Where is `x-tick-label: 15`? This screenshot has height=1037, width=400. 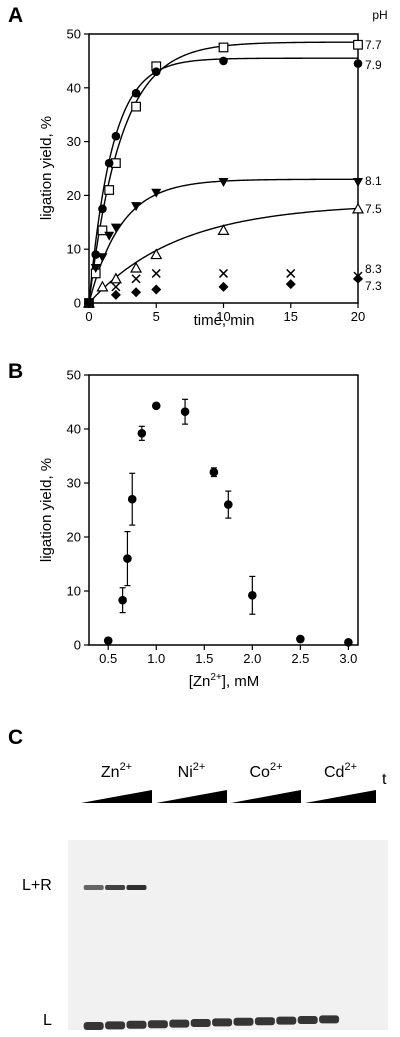 x-tick-label: 15 is located at coordinates (291, 316).